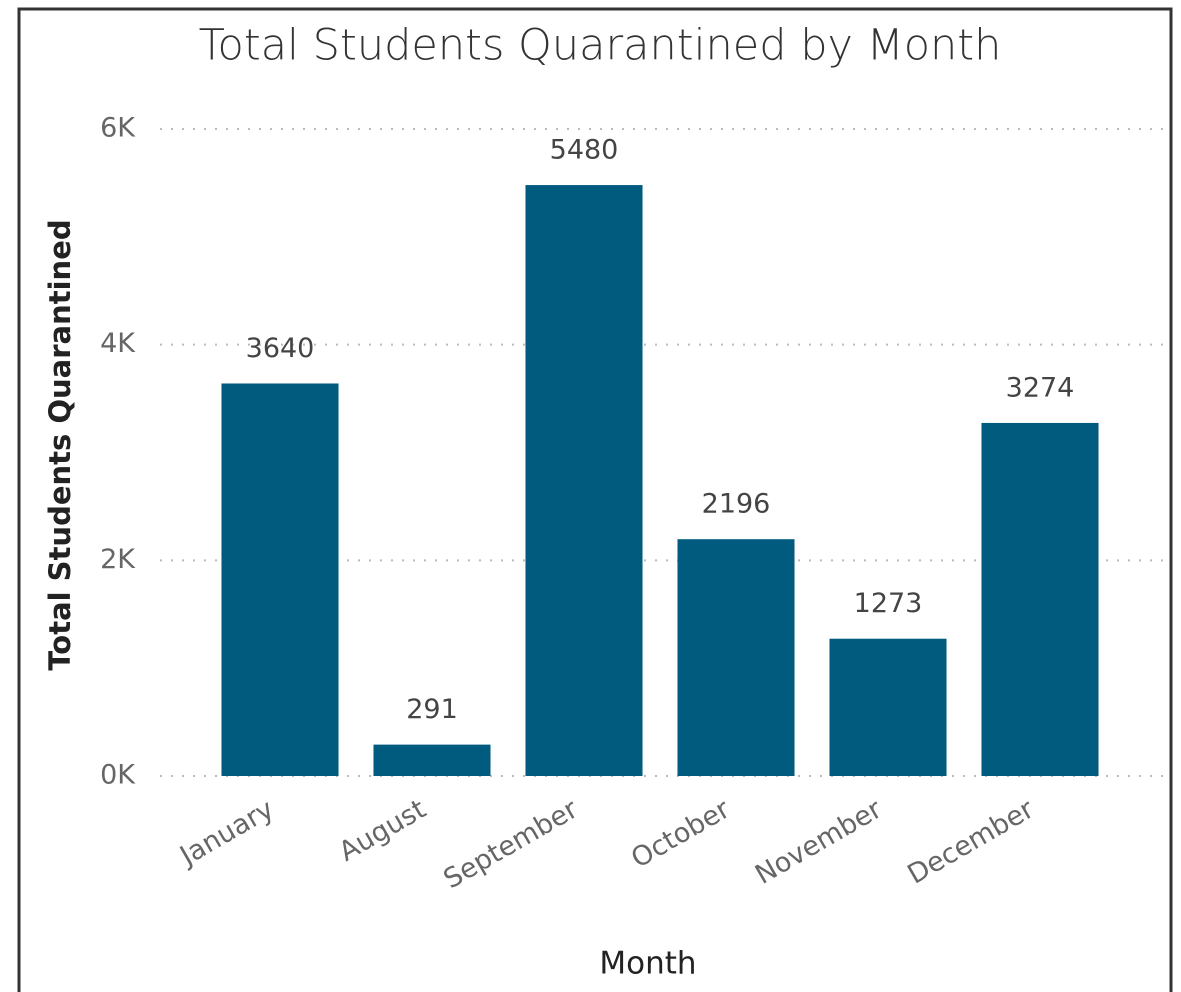 This screenshot has height=992, width=1181. What do you see at coordinates (600, 46) in the screenshot?
I see `chart-title: Total Students Quarantined by Month` at bounding box center [600, 46].